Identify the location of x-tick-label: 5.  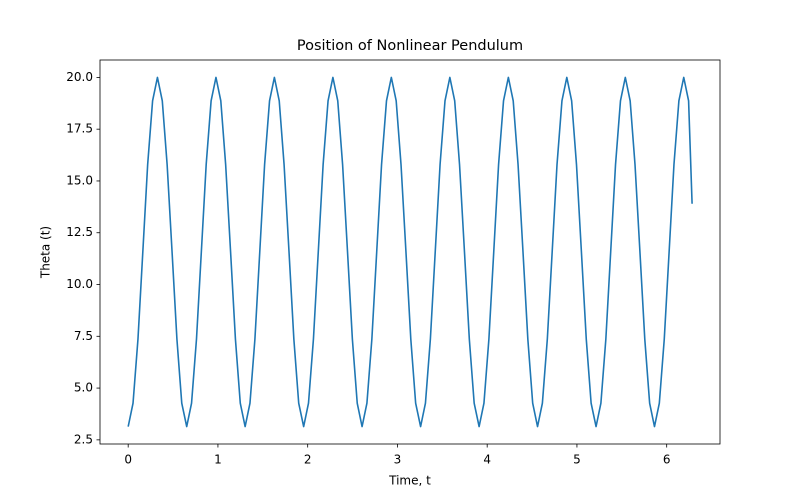
(577, 460).